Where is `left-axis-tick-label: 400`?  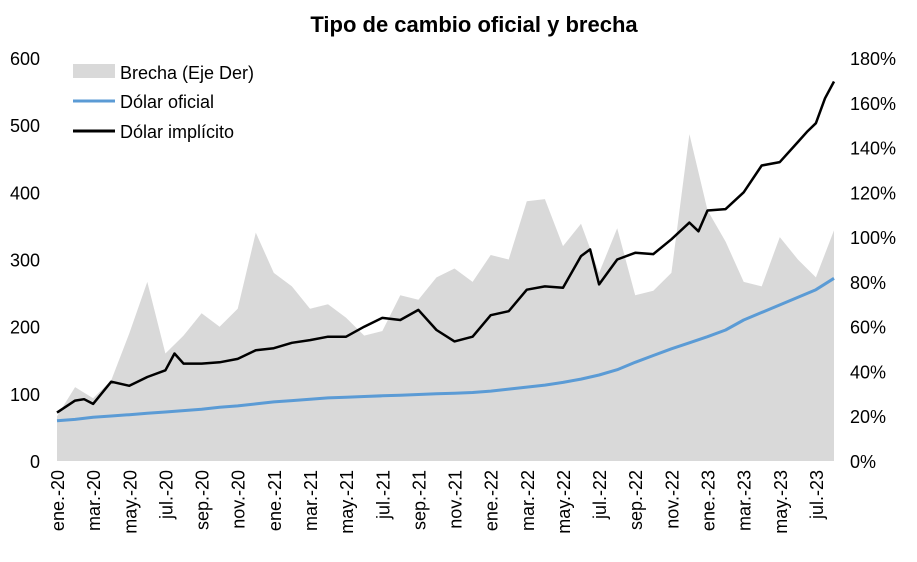
left-axis-tick-label: 400 is located at coordinates (25, 193).